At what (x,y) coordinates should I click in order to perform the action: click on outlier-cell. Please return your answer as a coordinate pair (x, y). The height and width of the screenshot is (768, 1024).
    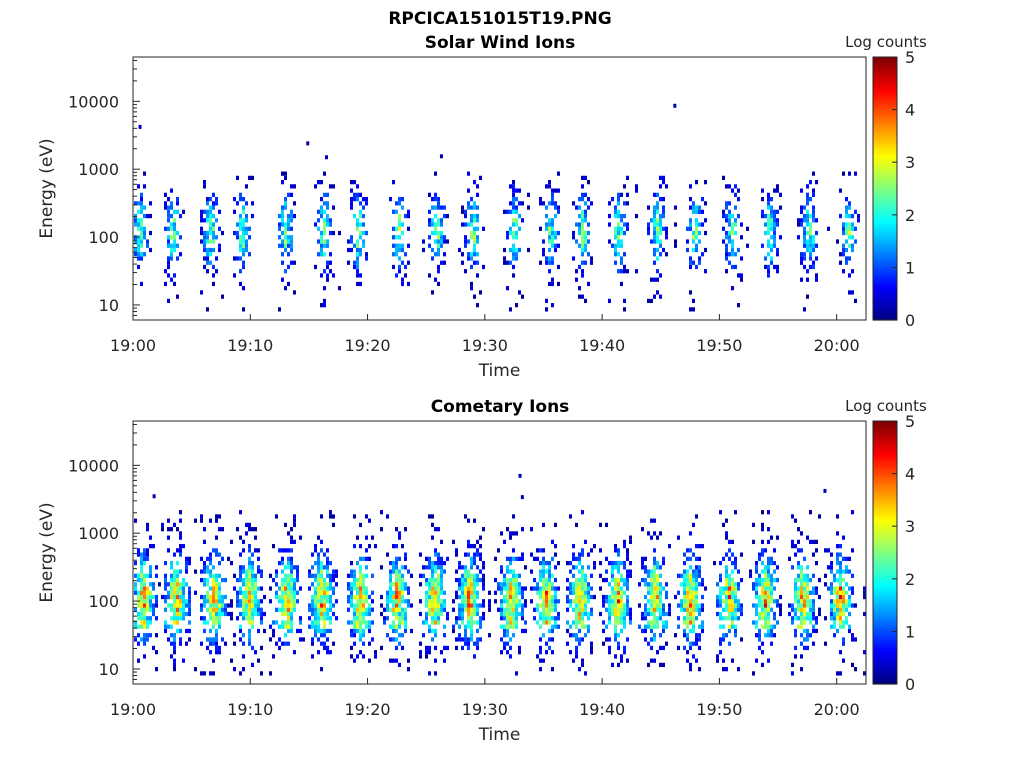
    Looking at the image, I should click on (308, 143).